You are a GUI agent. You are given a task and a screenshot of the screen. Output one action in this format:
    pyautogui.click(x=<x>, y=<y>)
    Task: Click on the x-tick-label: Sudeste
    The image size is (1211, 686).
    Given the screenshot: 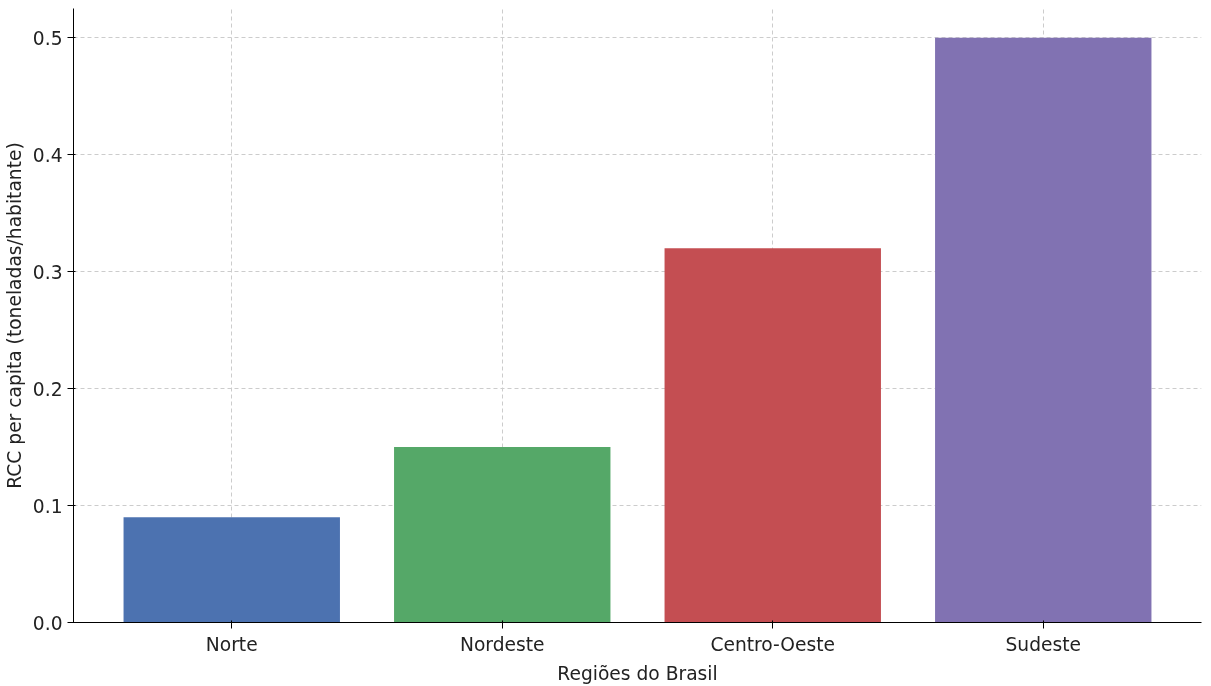 What is the action you would take?
    pyautogui.click(x=1043, y=644)
    